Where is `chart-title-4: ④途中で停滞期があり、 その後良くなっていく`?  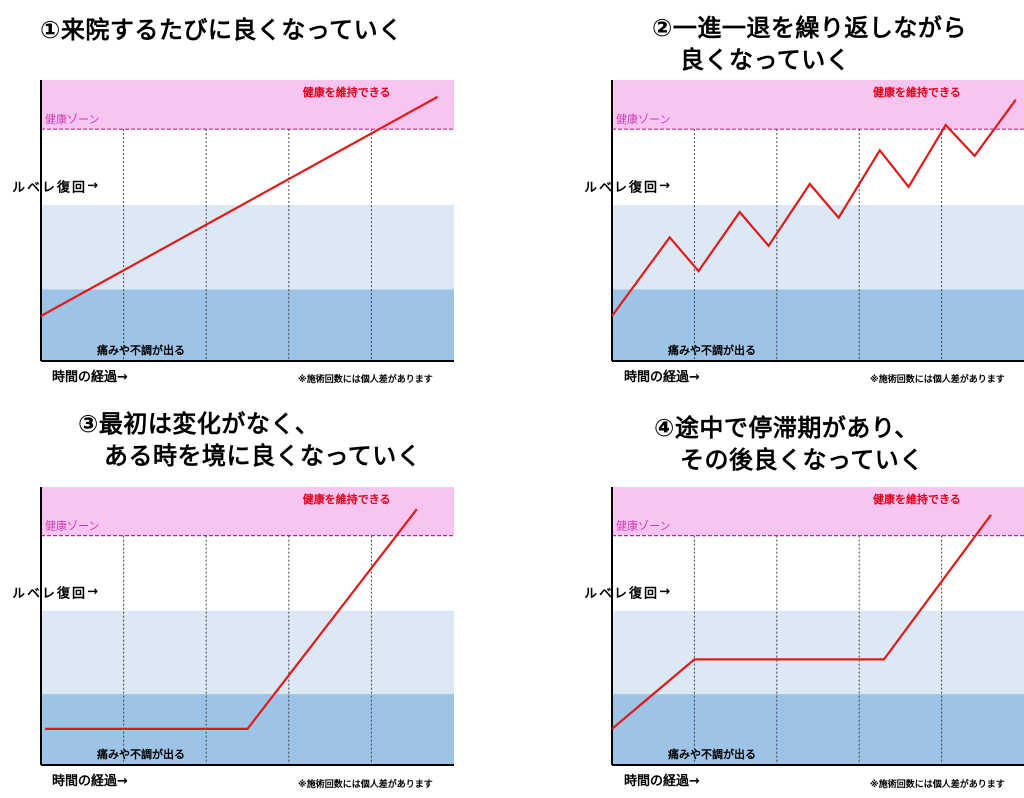 chart-title-4: ④途中で停滞期があり、 その後良くなっていく is located at coordinates (789, 444).